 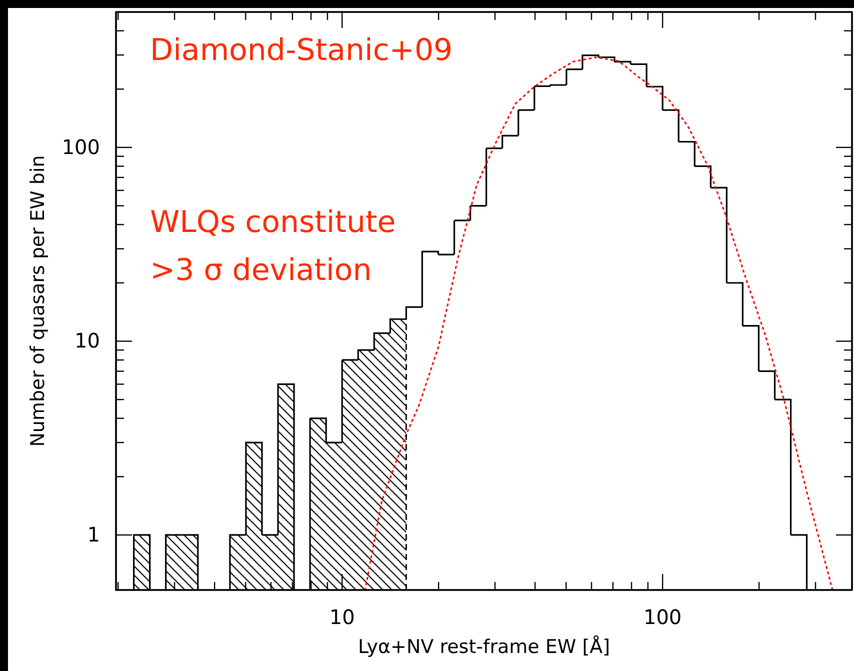 I want to click on x-axis-title: Lyα+NV rest-frame EW [Å], so click(x=484, y=646).